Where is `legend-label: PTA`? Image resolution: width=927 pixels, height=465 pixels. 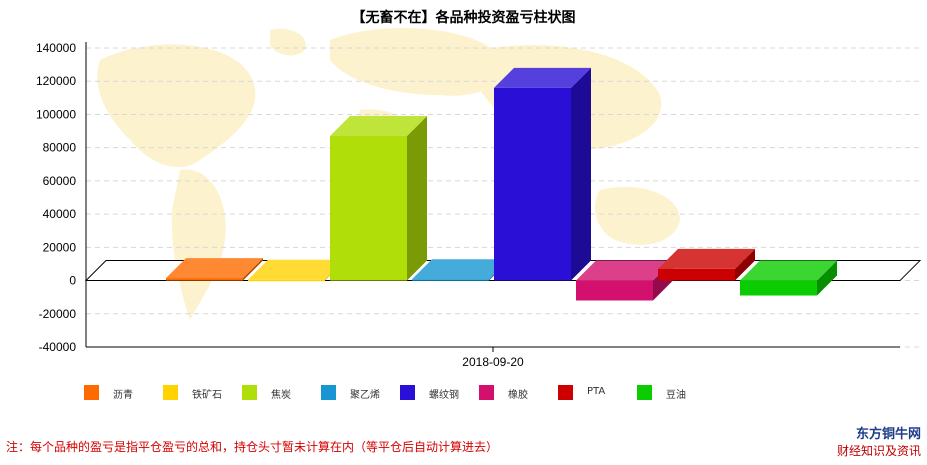 legend-label: PTA is located at coordinates (596, 391).